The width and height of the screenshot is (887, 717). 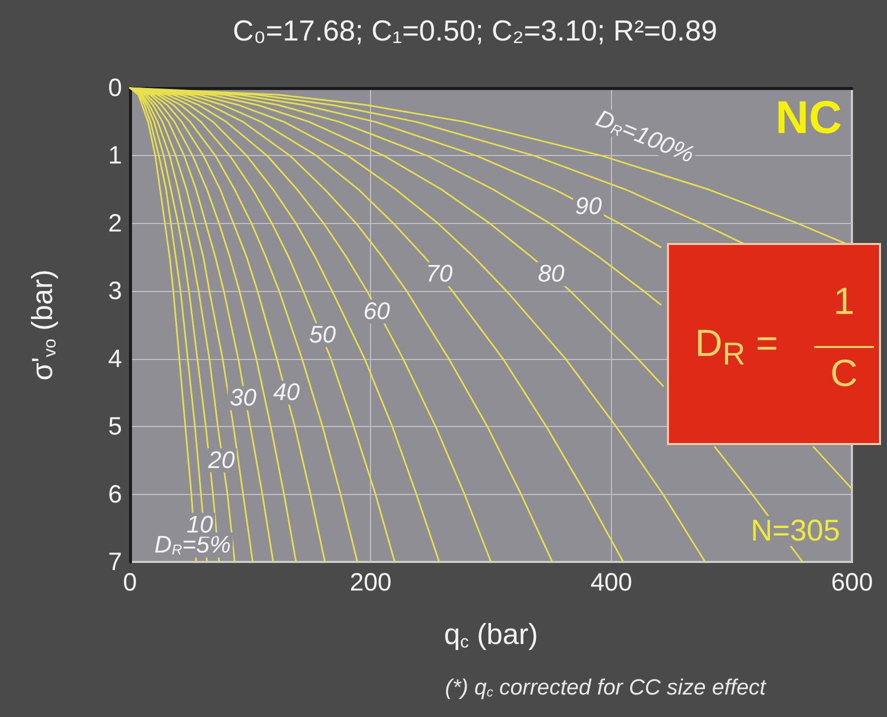 What do you see at coordinates (115, 494) in the screenshot?
I see `y-tick-label: 6` at bounding box center [115, 494].